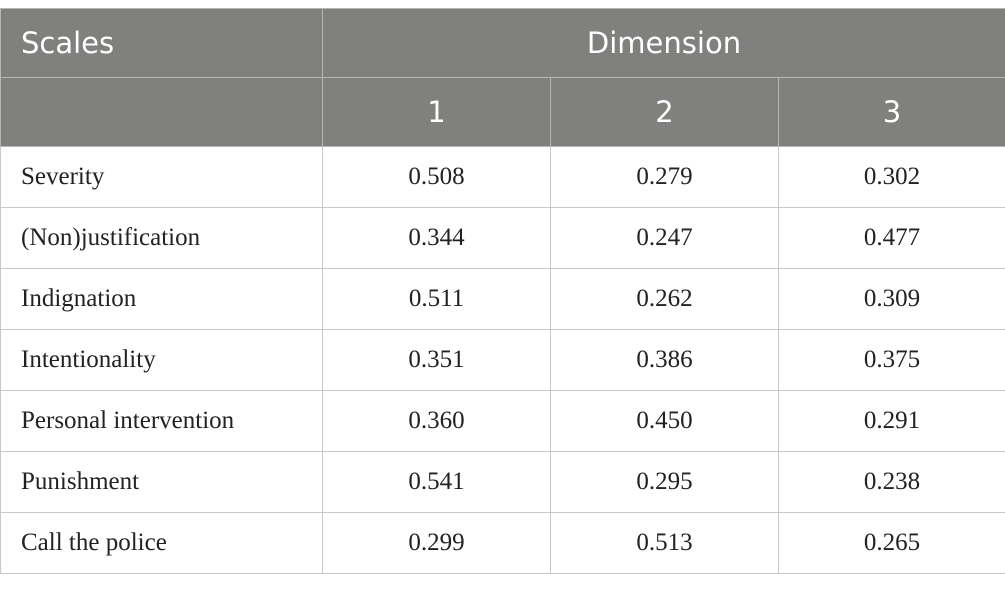  Describe the element at coordinates (891, 238) in the screenshot. I see `value-cell: 0.477` at that location.